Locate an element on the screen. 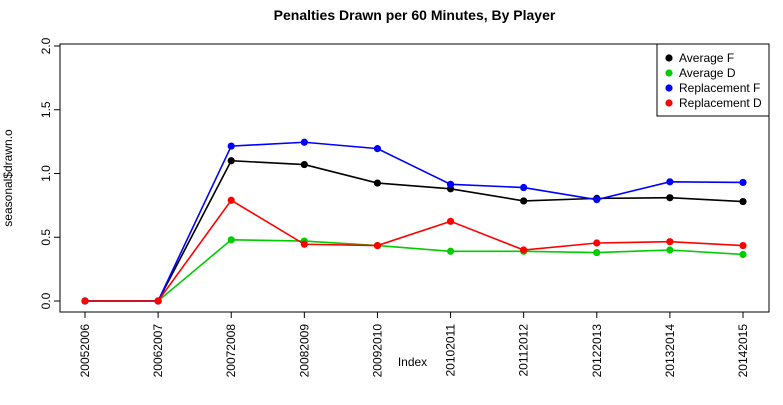 This screenshot has width=783, height=405. legend-entry: Replacement D is located at coordinates (720, 103).